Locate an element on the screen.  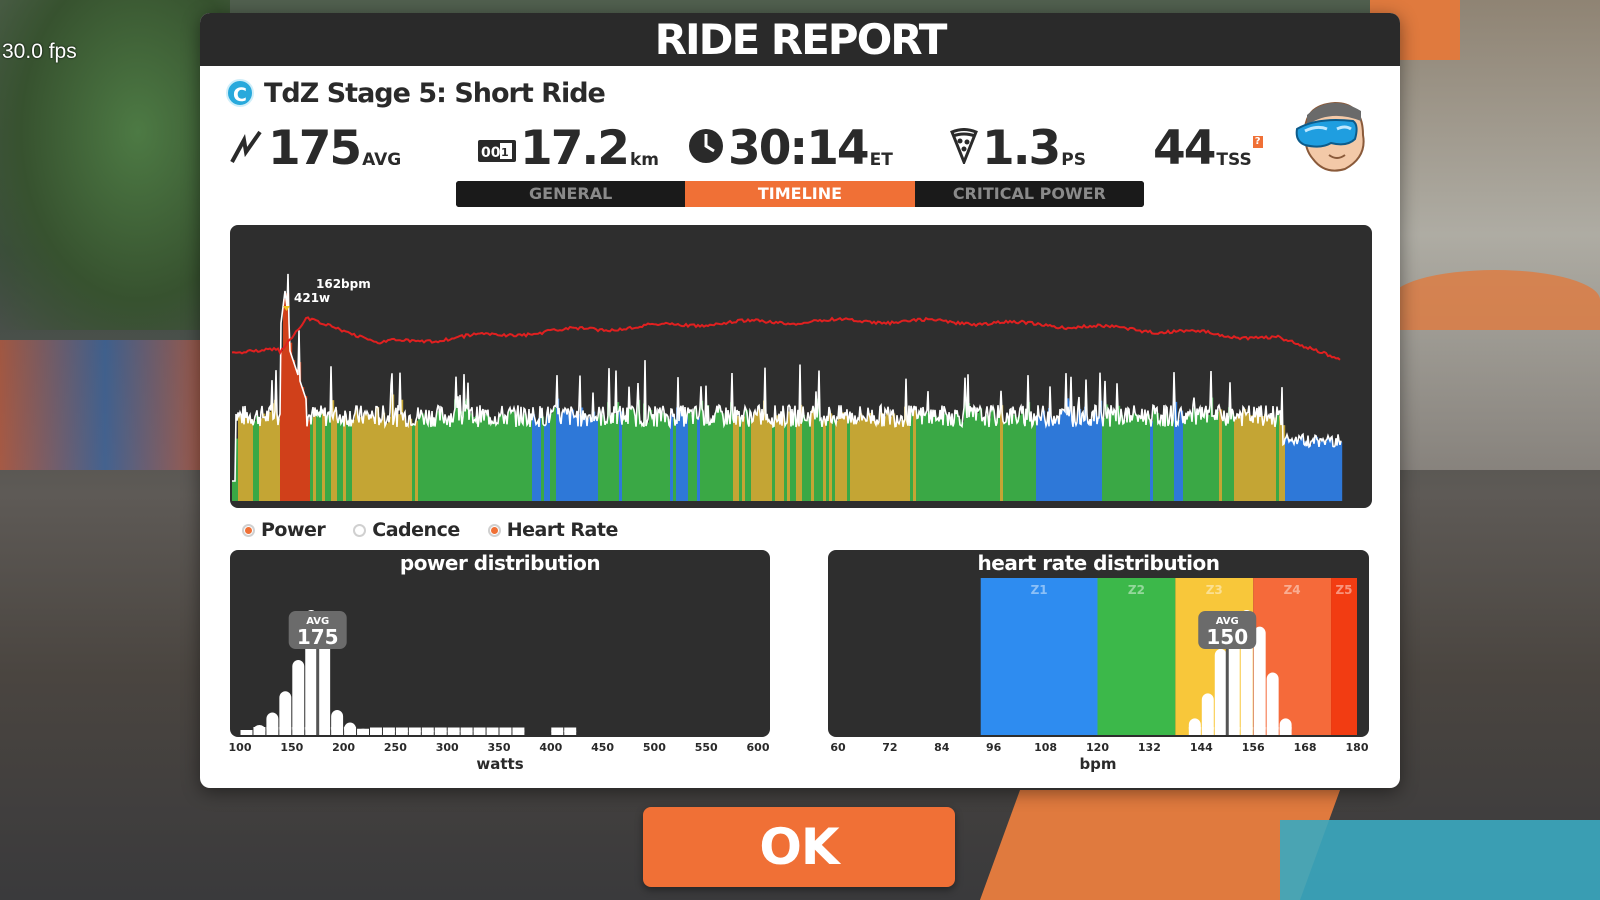
power-distribution-chart: power distribution AVG 175 is located at coordinates (500, 643).